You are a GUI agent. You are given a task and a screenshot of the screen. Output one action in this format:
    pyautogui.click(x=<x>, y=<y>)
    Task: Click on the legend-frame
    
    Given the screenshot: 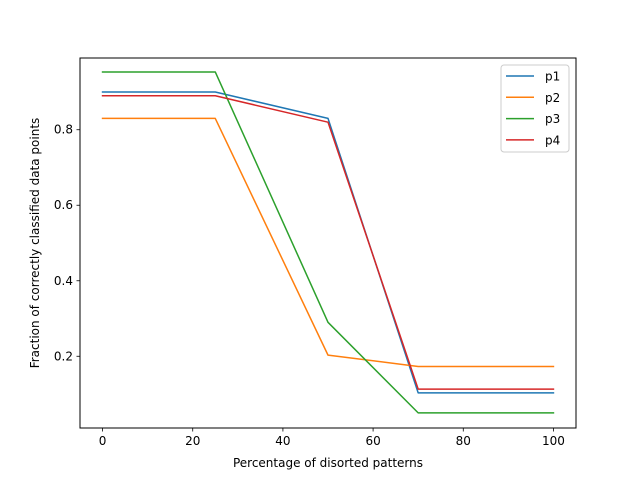 What is the action you would take?
    pyautogui.click(x=535, y=108)
    